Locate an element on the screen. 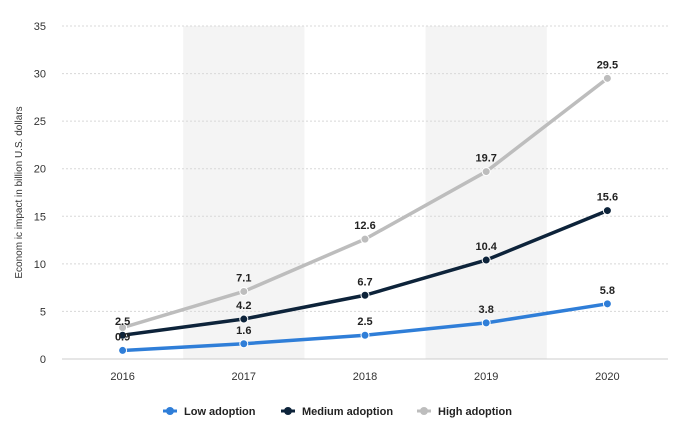 This screenshot has width=682, height=428. data-label: 6.7 is located at coordinates (364, 282).